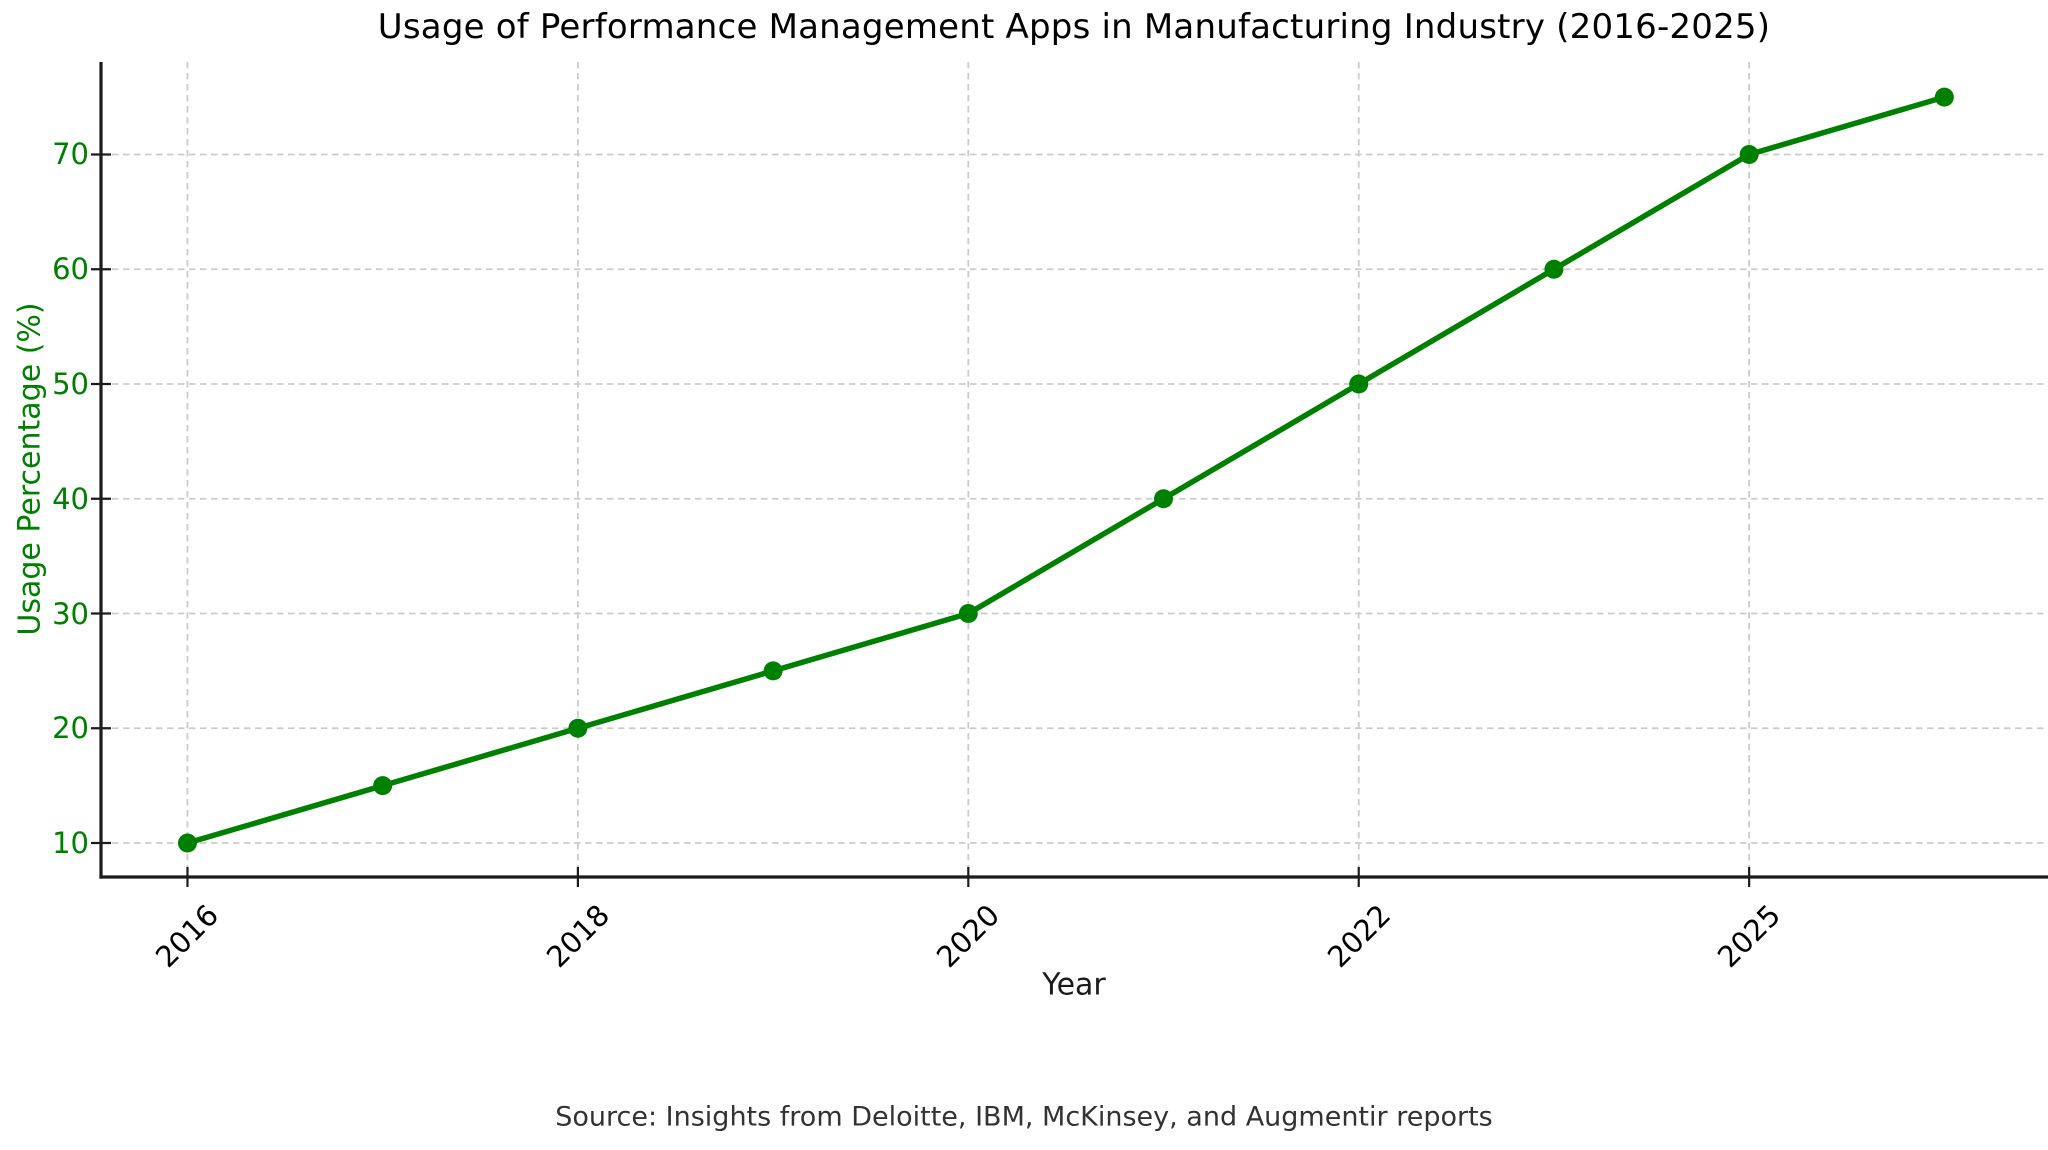 Image resolution: width=2048 pixels, height=1150 pixels. What do you see at coordinates (70, 269) in the screenshot?
I see `y-tick-label: 60` at bounding box center [70, 269].